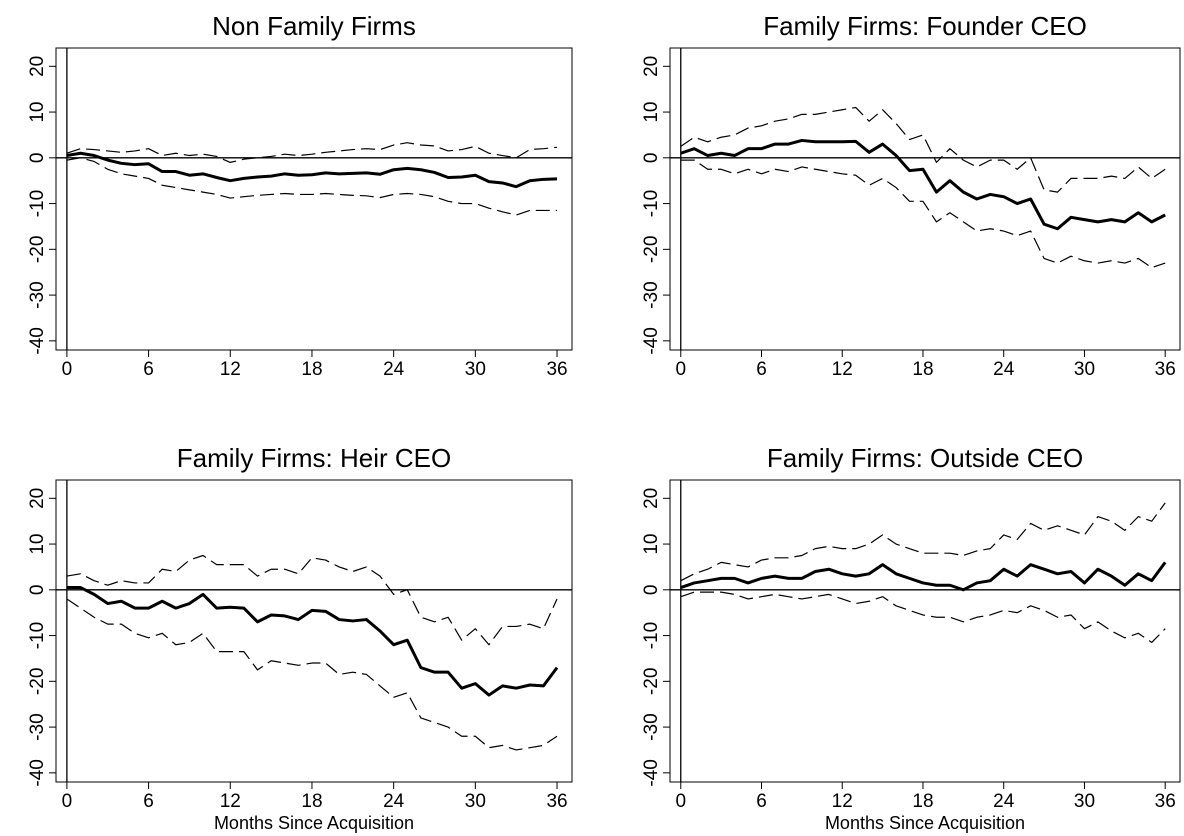 The height and width of the screenshot is (836, 1184). I want to click on chart-title: Non Family Firms, so click(314, 26).